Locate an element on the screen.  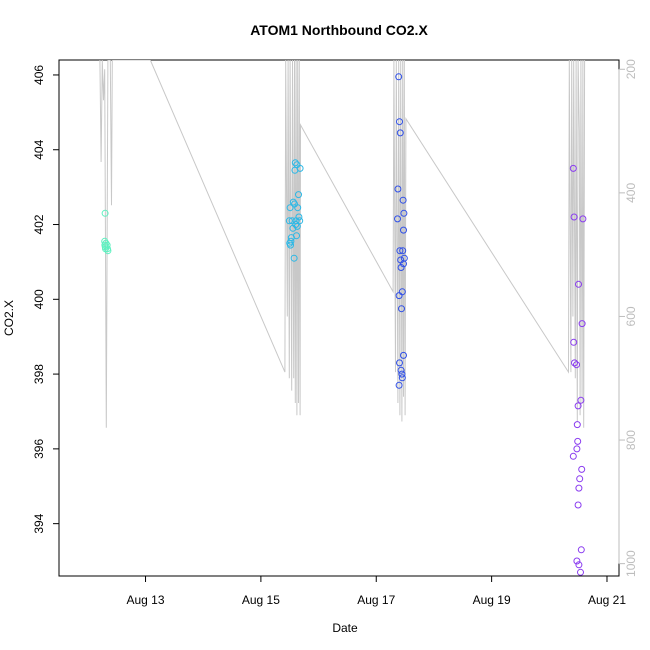
y2-tick-label: 600 is located at coordinates (631, 316).